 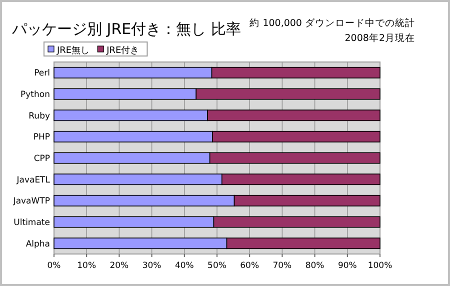 I want to click on x-tick-label: 90%, so click(x=347, y=266).